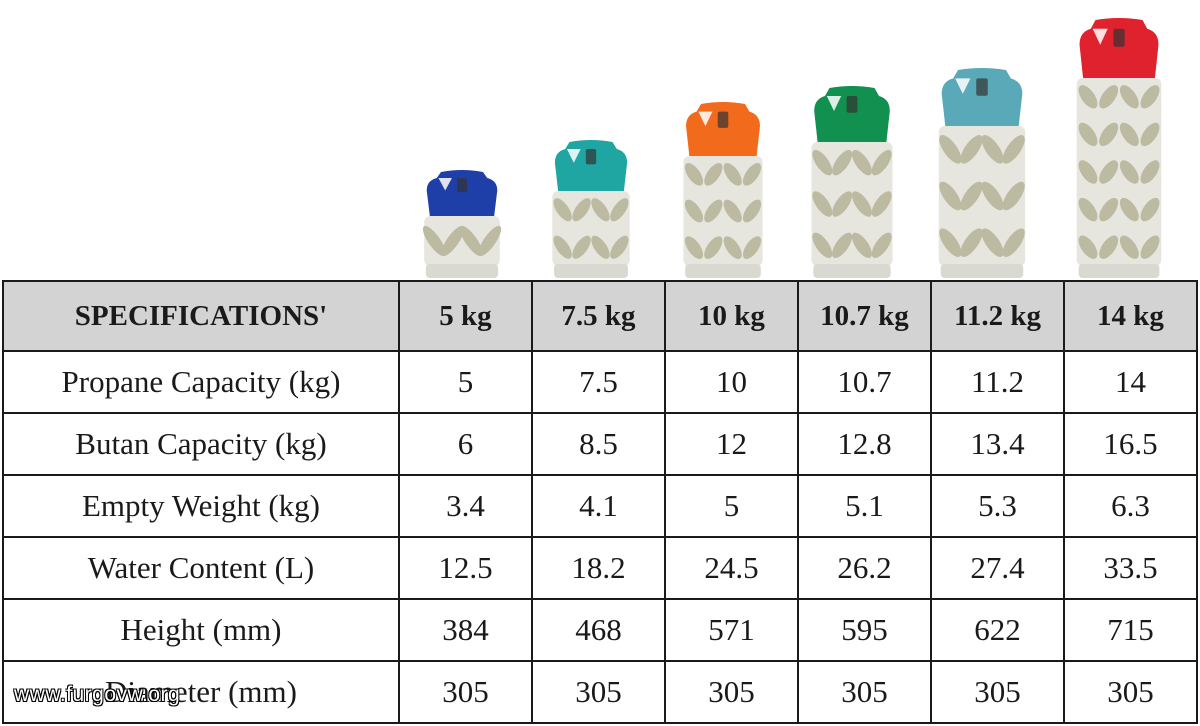 Image resolution: width=1200 pixels, height=726 pixels. I want to click on cylinder-11-2kg, so click(982, 172).